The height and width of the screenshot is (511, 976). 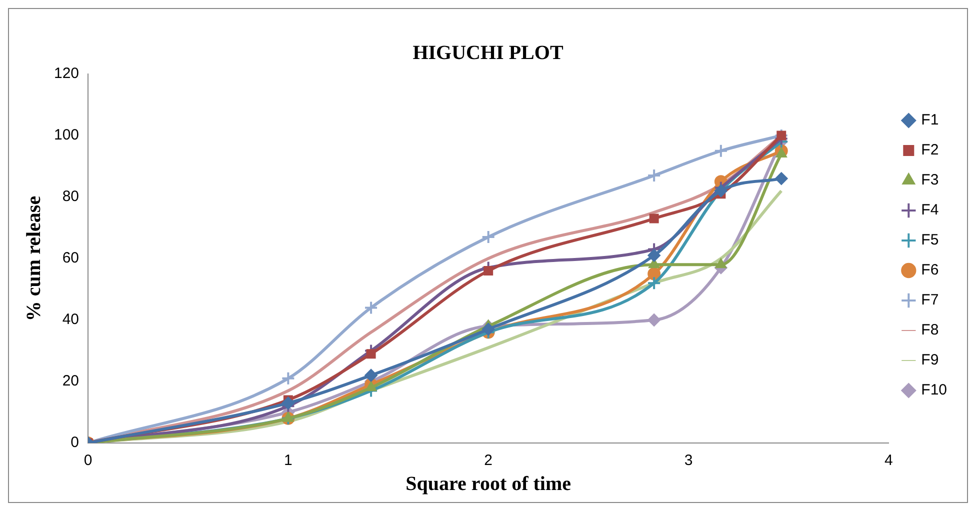 I want to click on y-tick-label: 0, so click(x=75, y=443).